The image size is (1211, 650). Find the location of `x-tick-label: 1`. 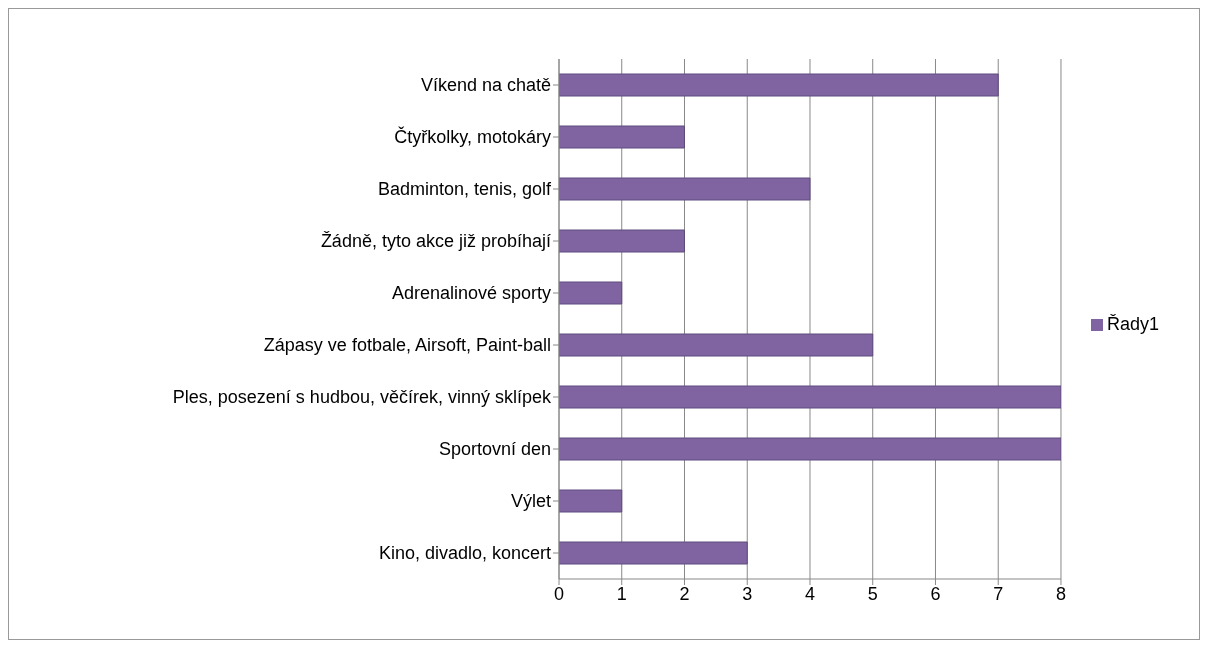

x-tick-label: 1 is located at coordinates (621, 593).